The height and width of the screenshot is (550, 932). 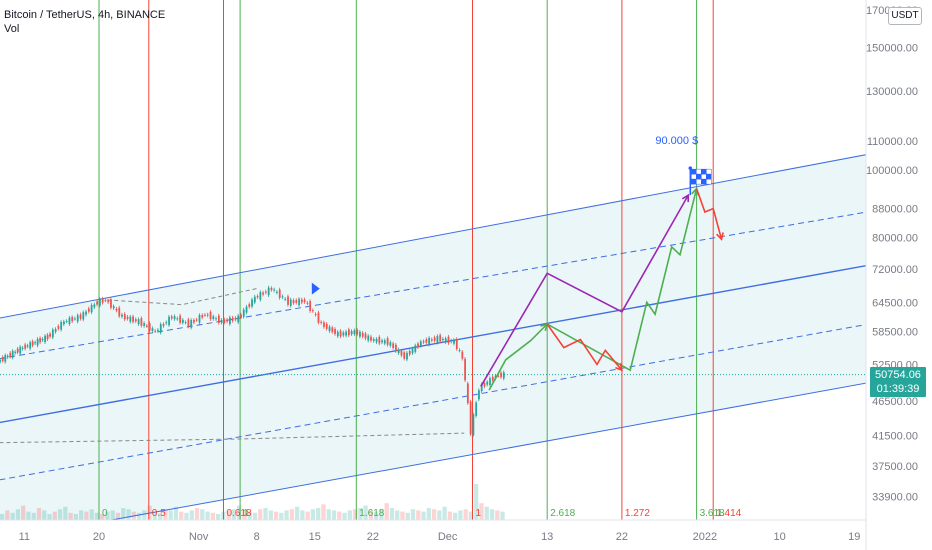 I want to click on bar-countdown: 01:39:39, so click(x=898, y=389).